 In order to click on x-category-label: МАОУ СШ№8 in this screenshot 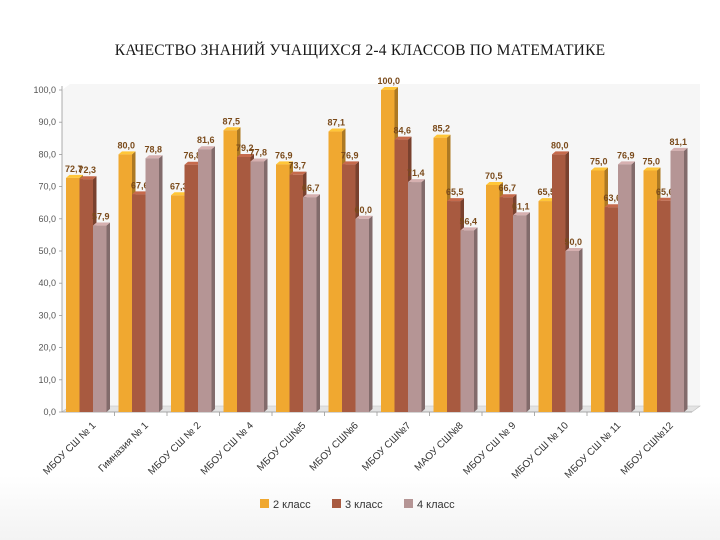, I will do `click(439, 446)`.